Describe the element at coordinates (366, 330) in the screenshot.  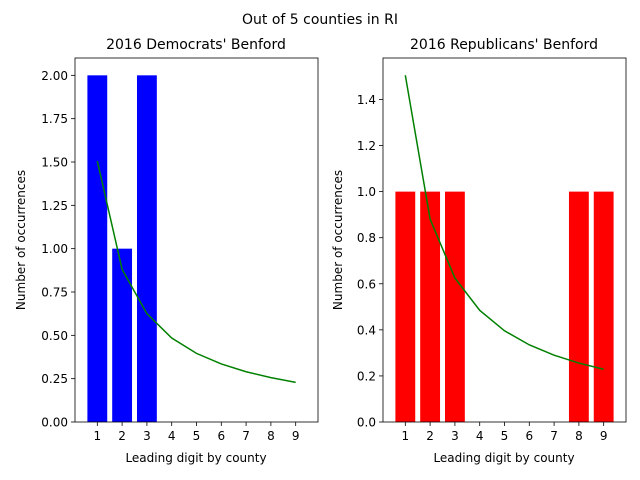
I see `y-tick-label: 0.4` at that location.